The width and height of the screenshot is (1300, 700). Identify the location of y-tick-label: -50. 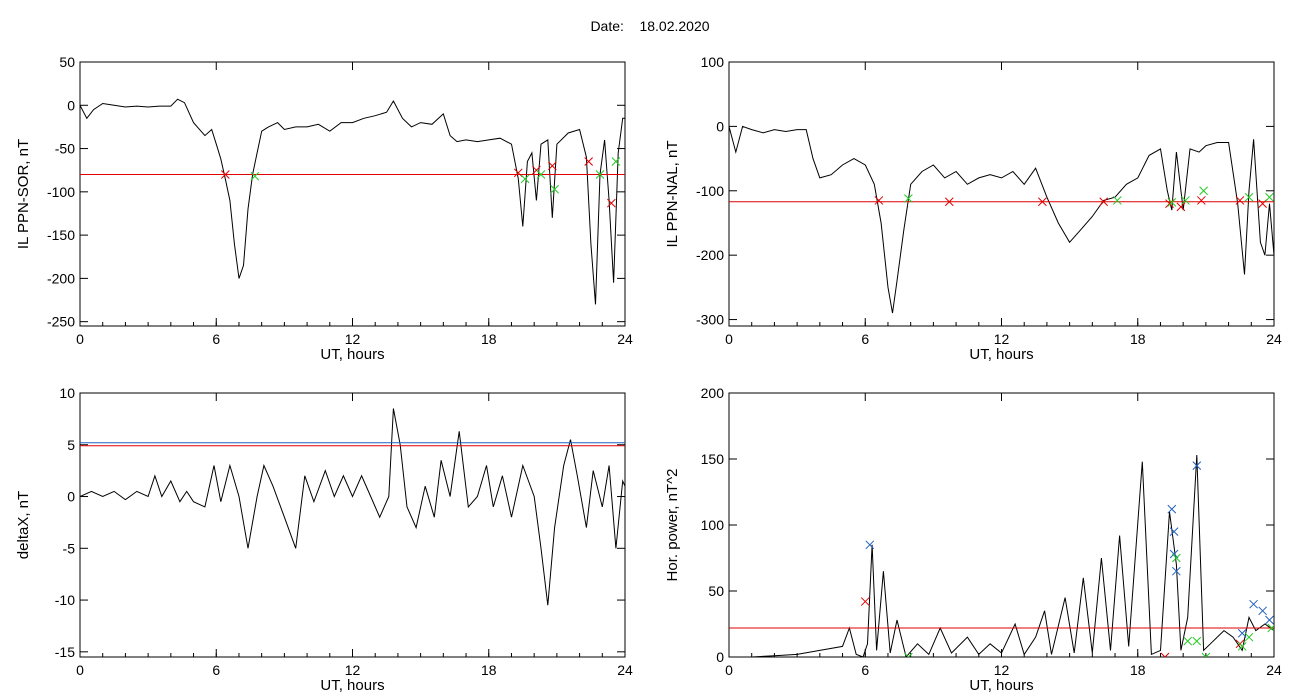
(65, 149).